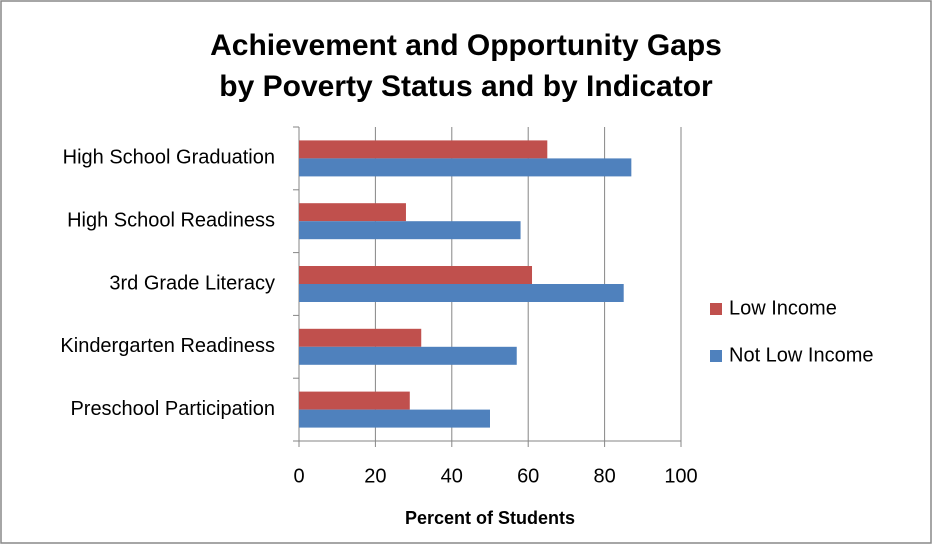  Describe the element at coordinates (490, 518) in the screenshot. I see `x-axis-title: Percent of Students` at that location.